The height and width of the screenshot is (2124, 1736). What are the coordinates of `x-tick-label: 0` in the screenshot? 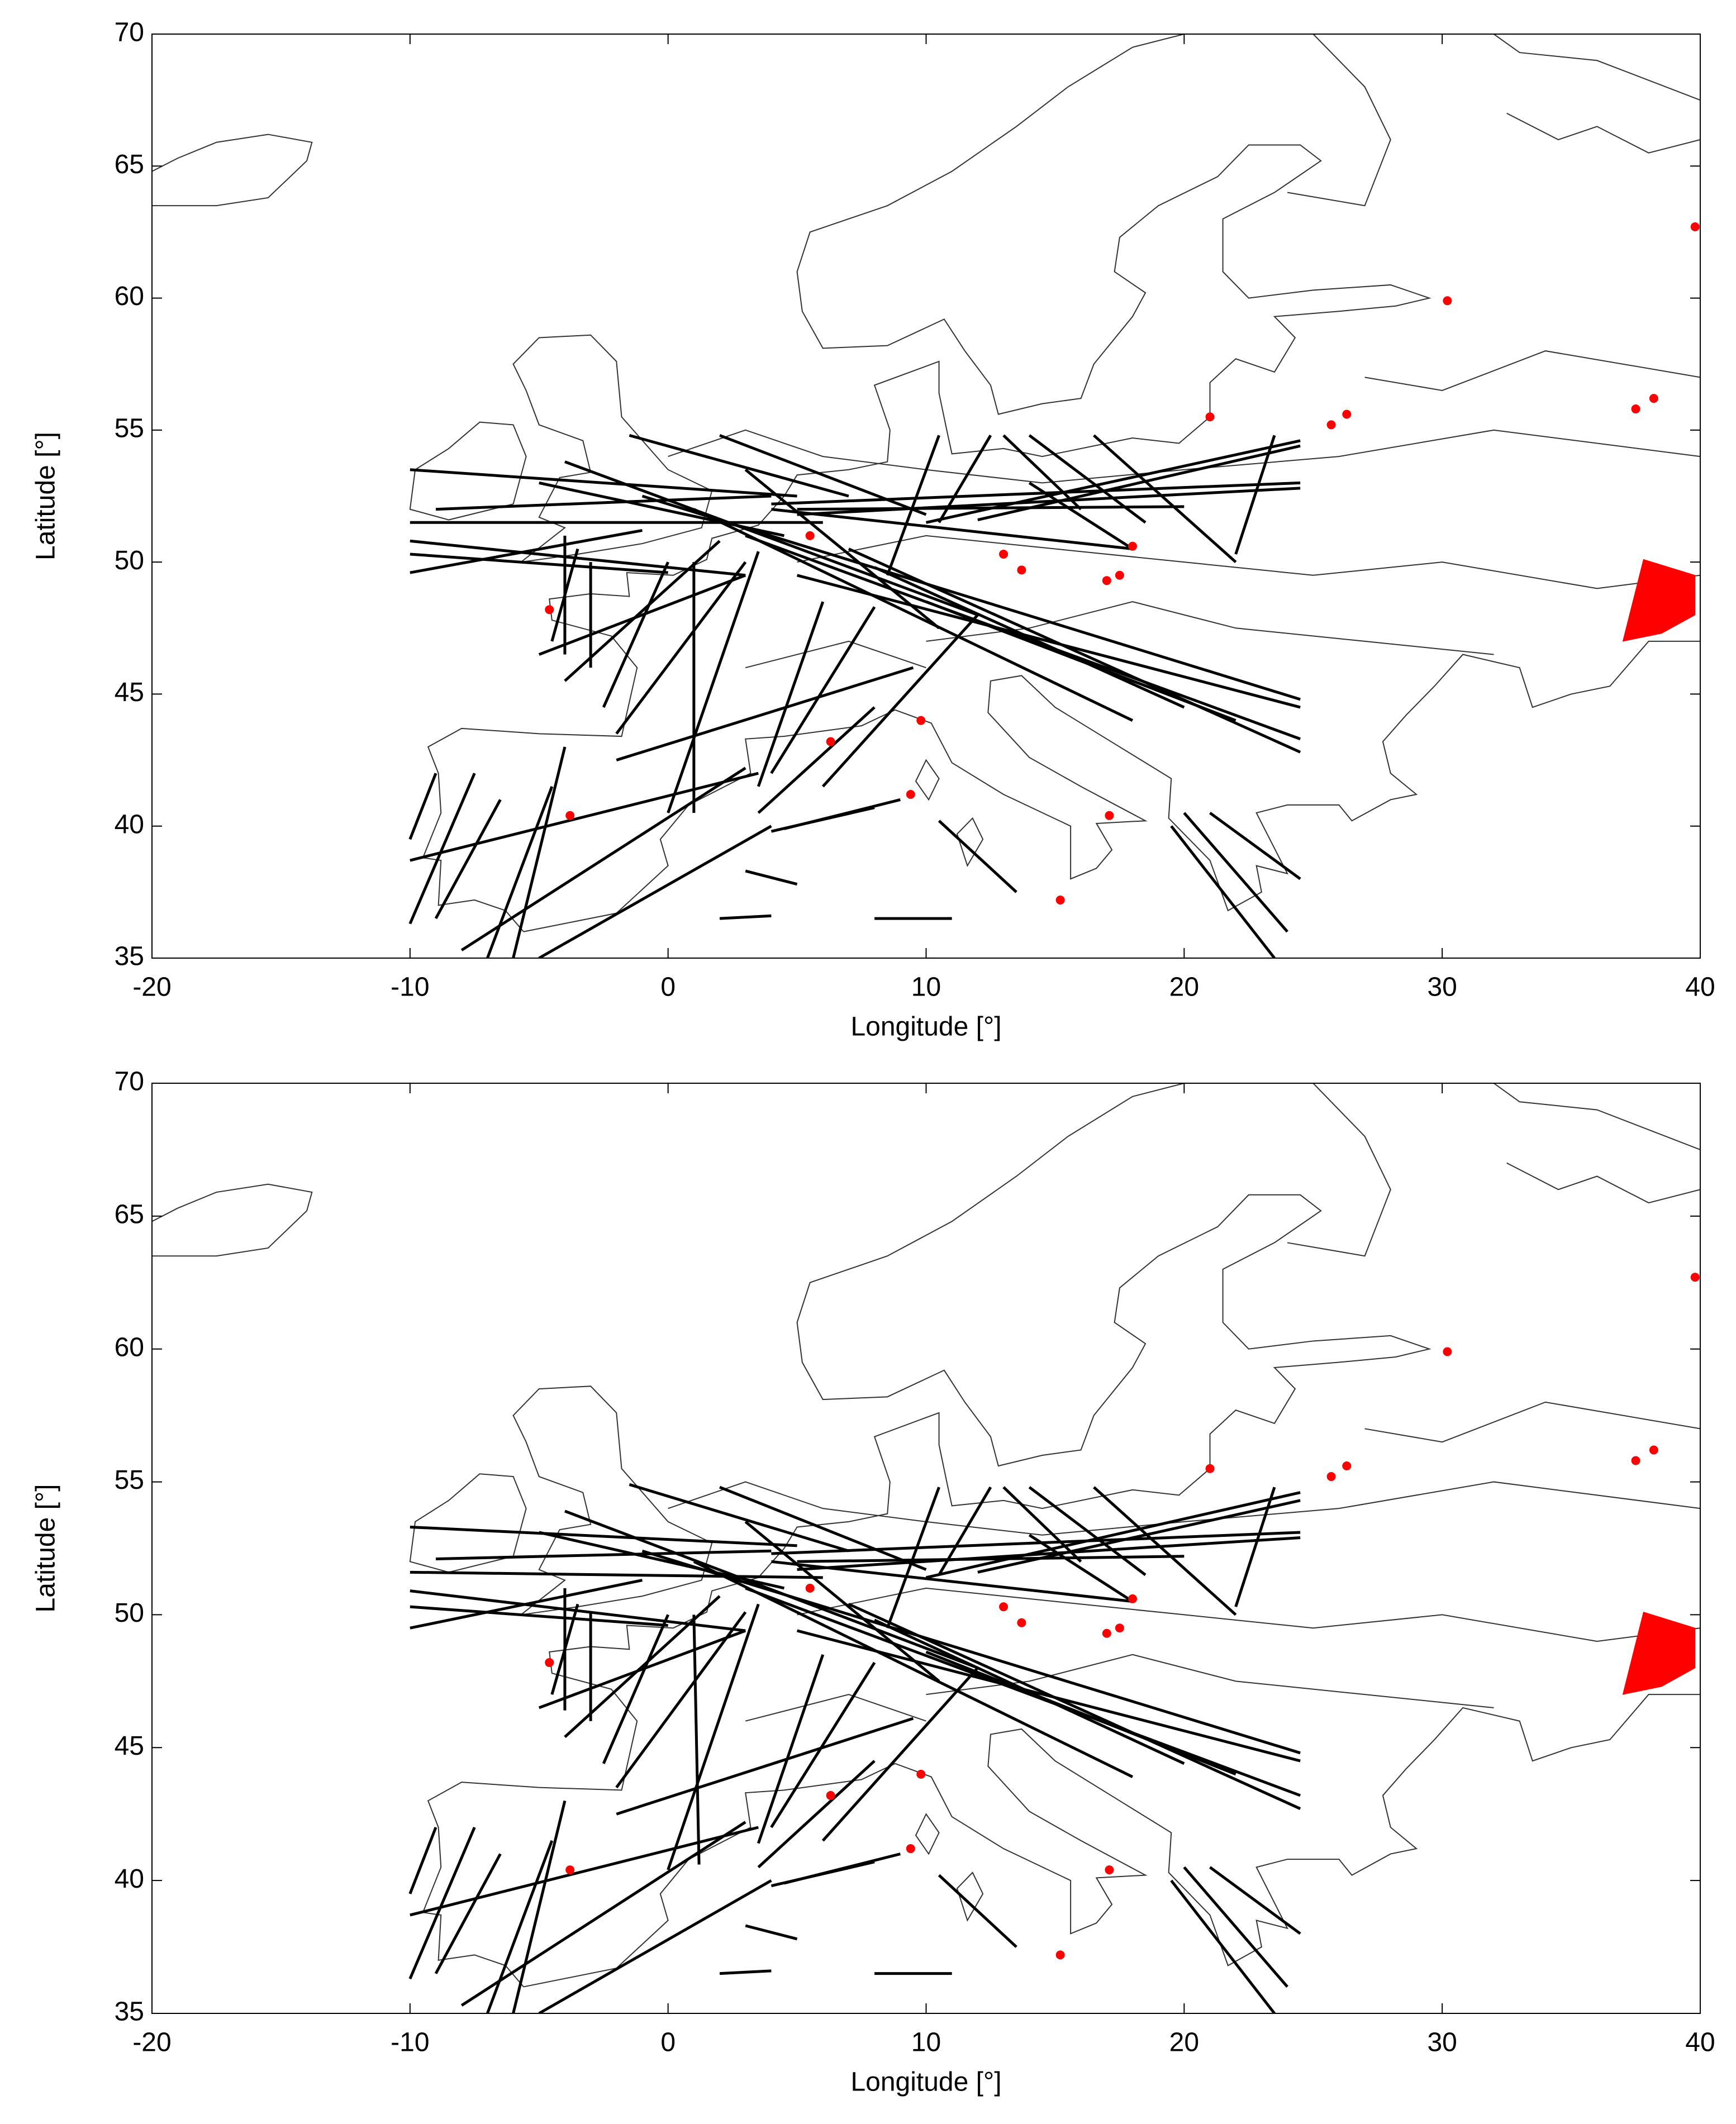 It's located at (668, 987).